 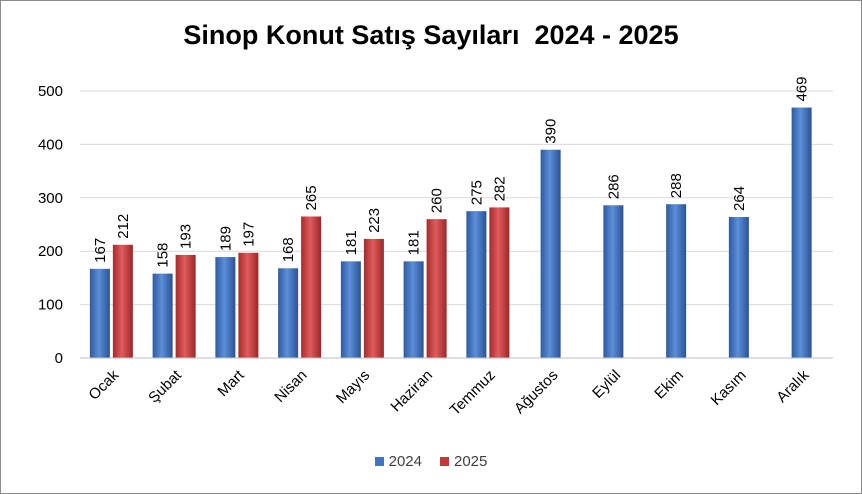 I want to click on data-label: 260, so click(x=437, y=200).